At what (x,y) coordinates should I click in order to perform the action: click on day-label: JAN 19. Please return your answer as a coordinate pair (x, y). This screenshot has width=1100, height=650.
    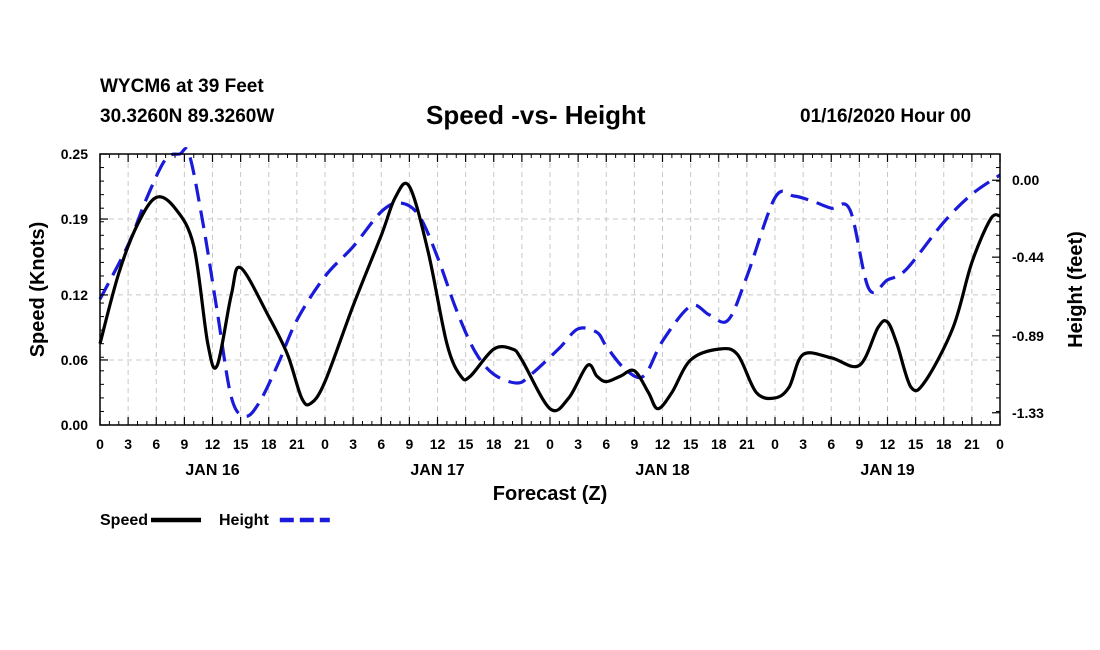
    Looking at the image, I should click on (887, 470).